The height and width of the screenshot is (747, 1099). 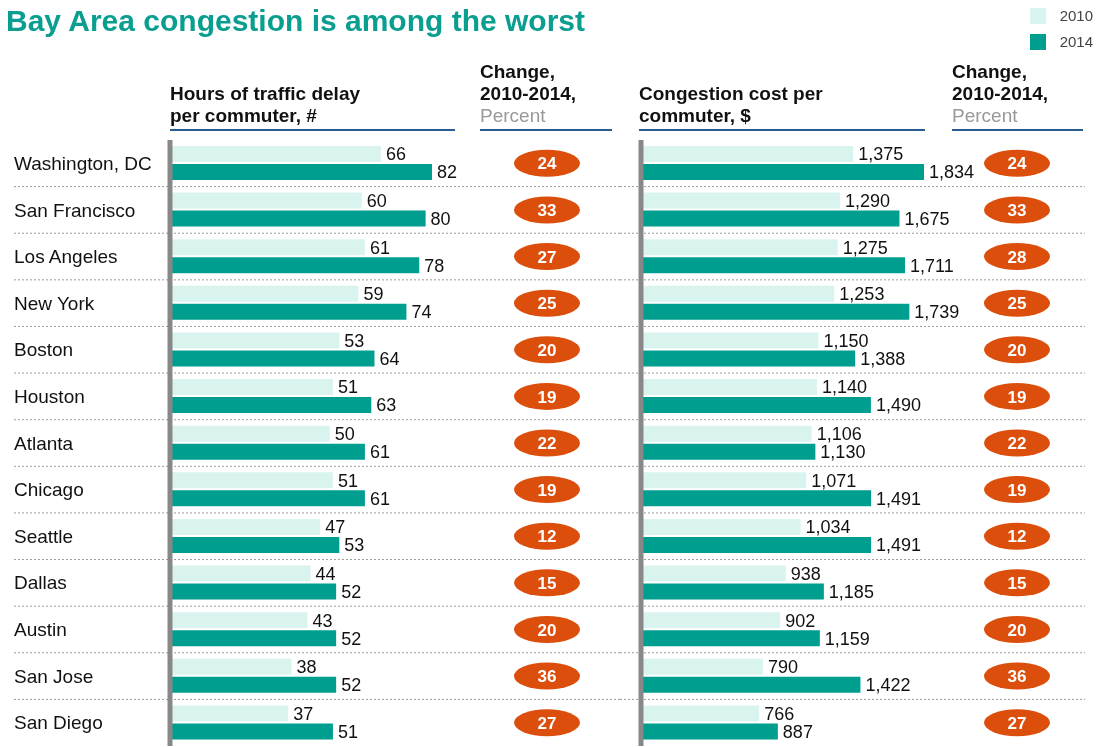 What do you see at coordinates (547, 583) in the screenshot?
I see `data-label: 15` at bounding box center [547, 583].